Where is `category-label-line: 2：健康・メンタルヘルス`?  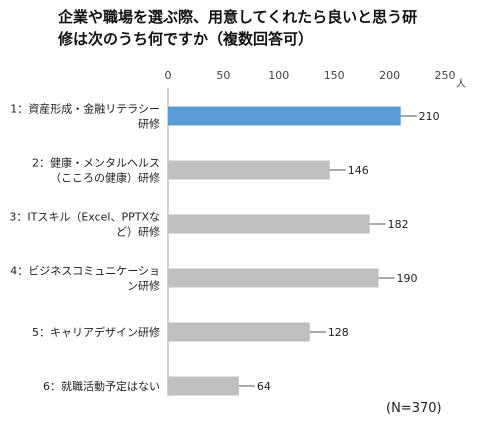 category-label-line: 2：健康・メンタルヘルス is located at coordinates (96, 163).